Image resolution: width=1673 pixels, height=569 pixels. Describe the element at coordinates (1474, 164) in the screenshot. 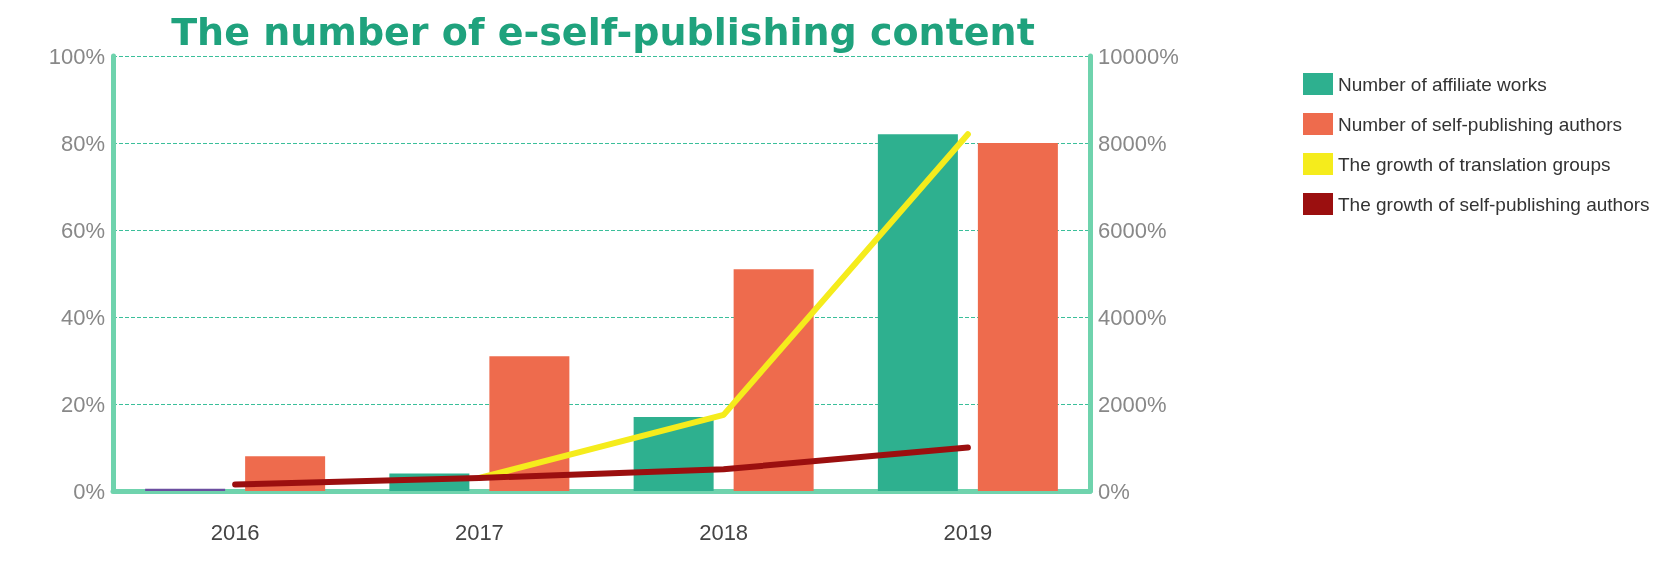

I see `legend-label: The growth of translation groups` at that location.